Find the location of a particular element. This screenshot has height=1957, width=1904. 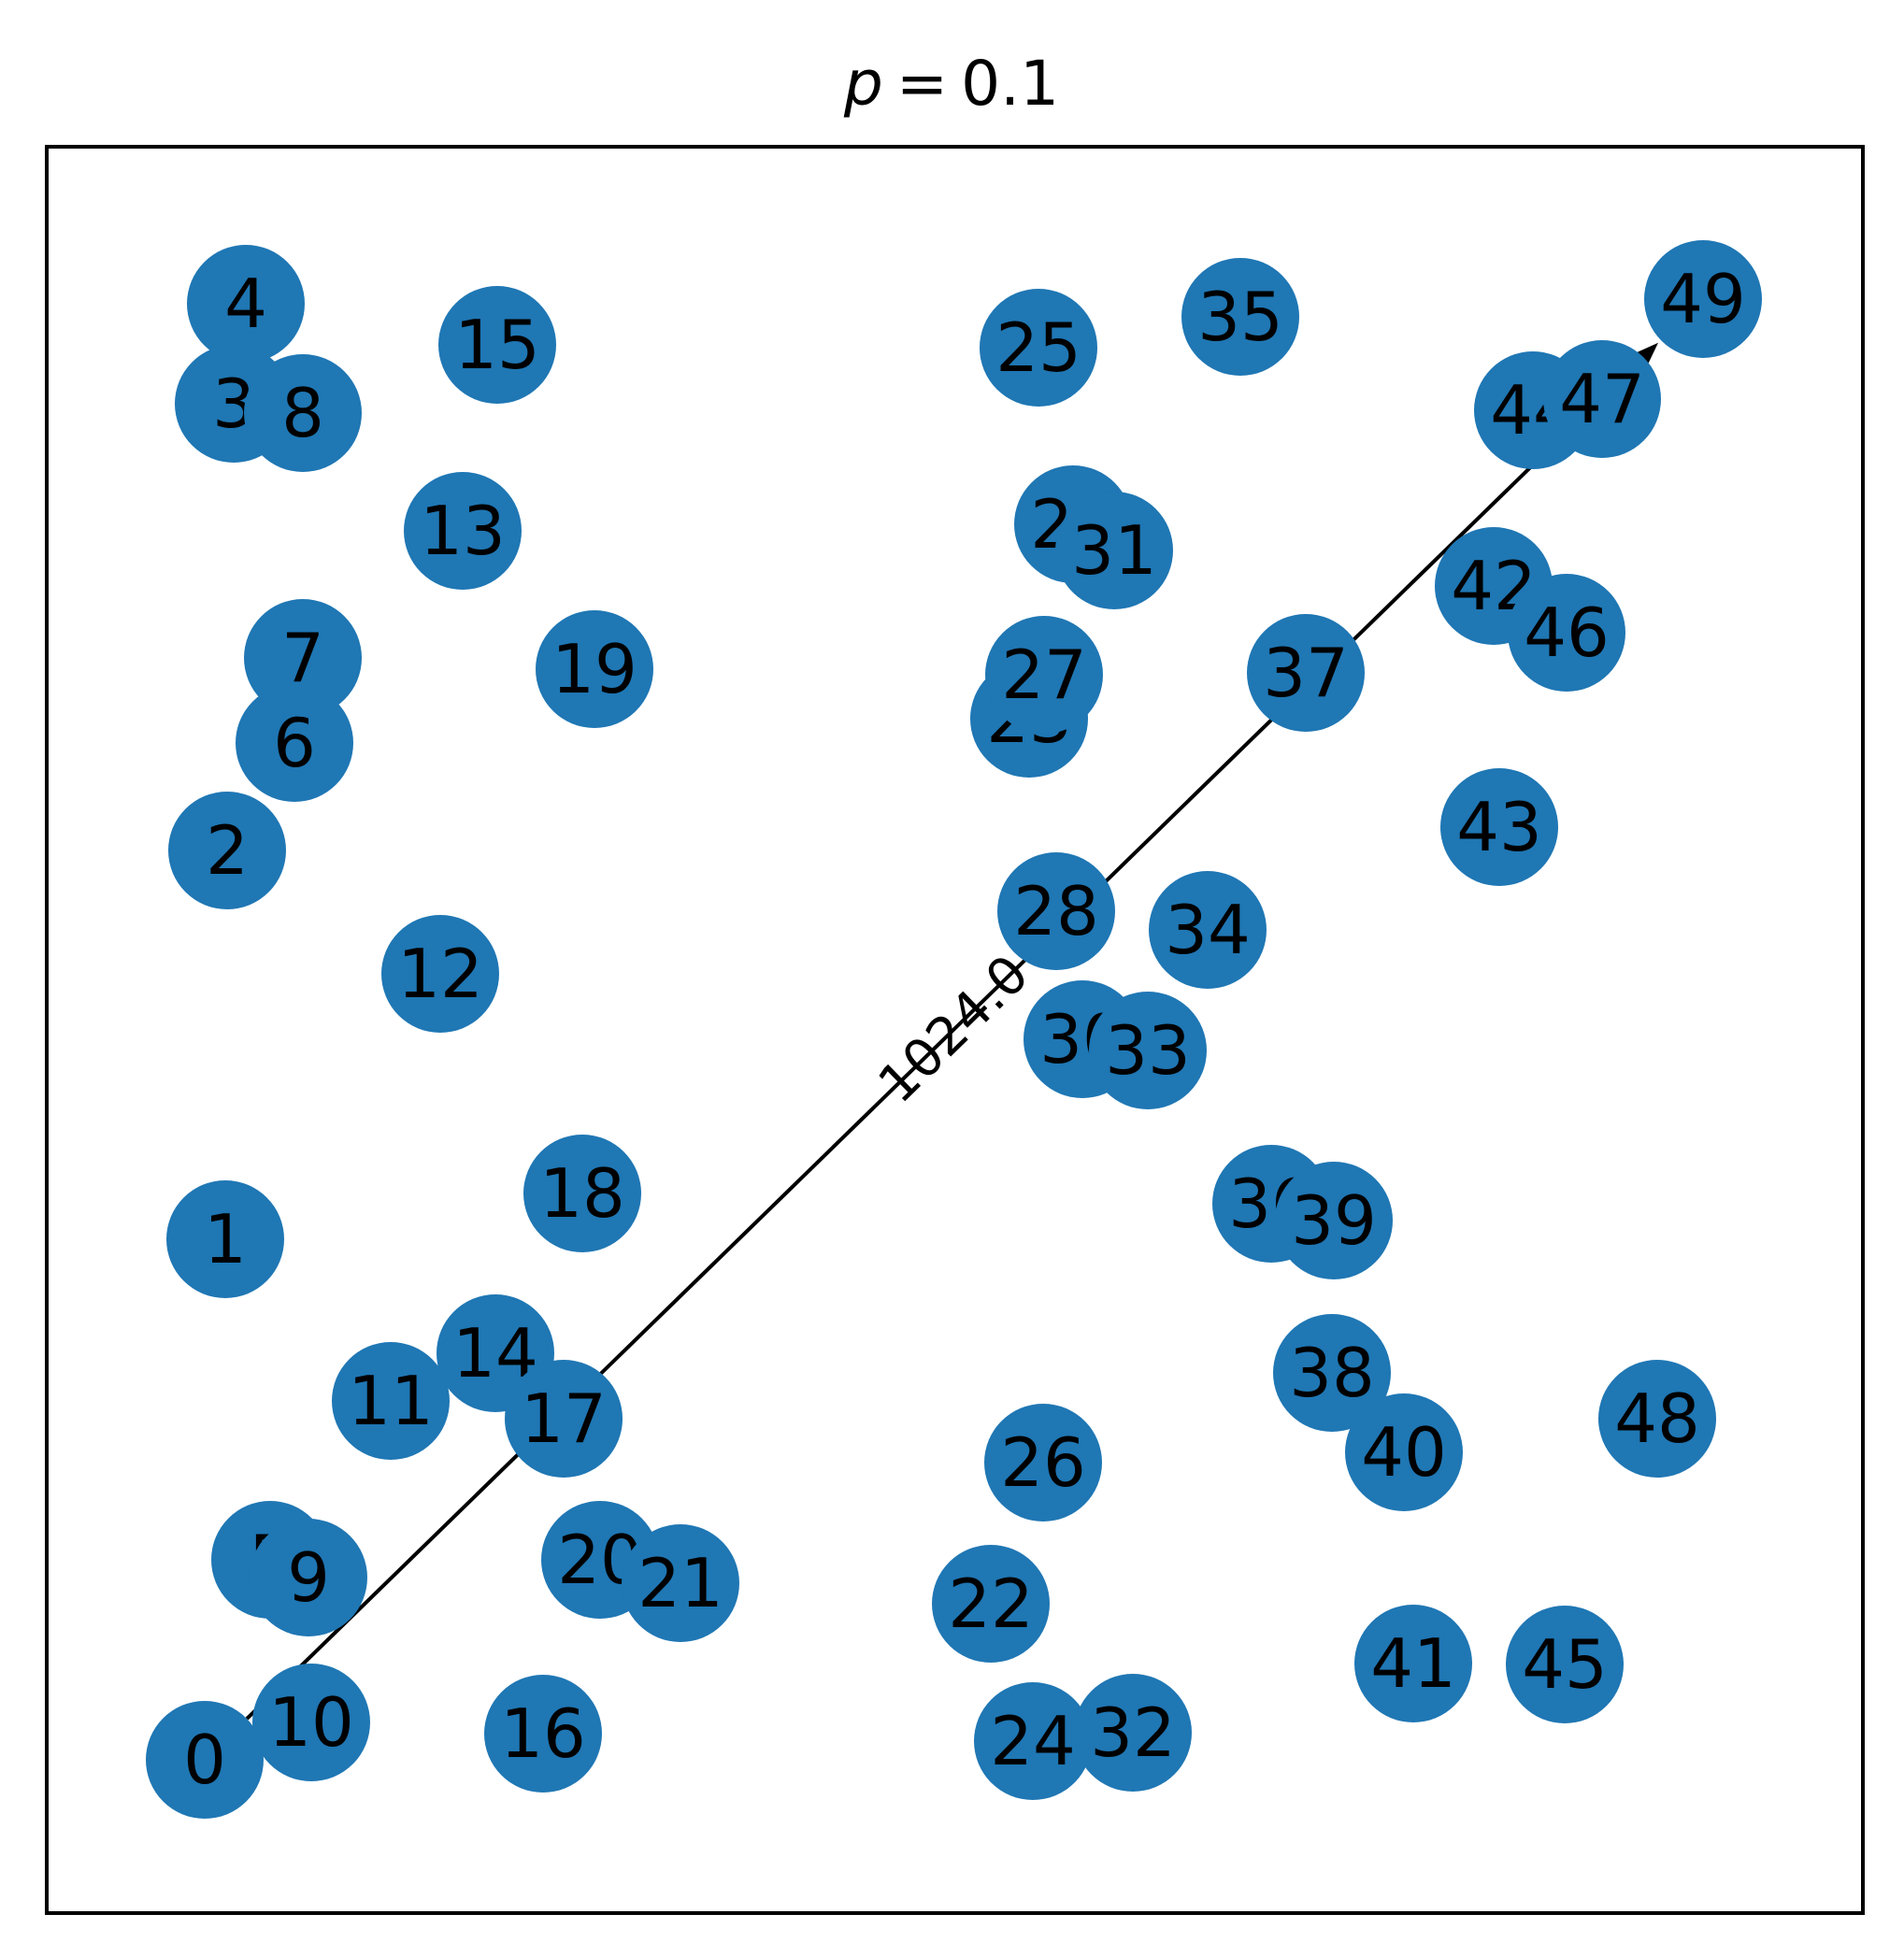

node-label-18: 18 is located at coordinates (582, 1193).